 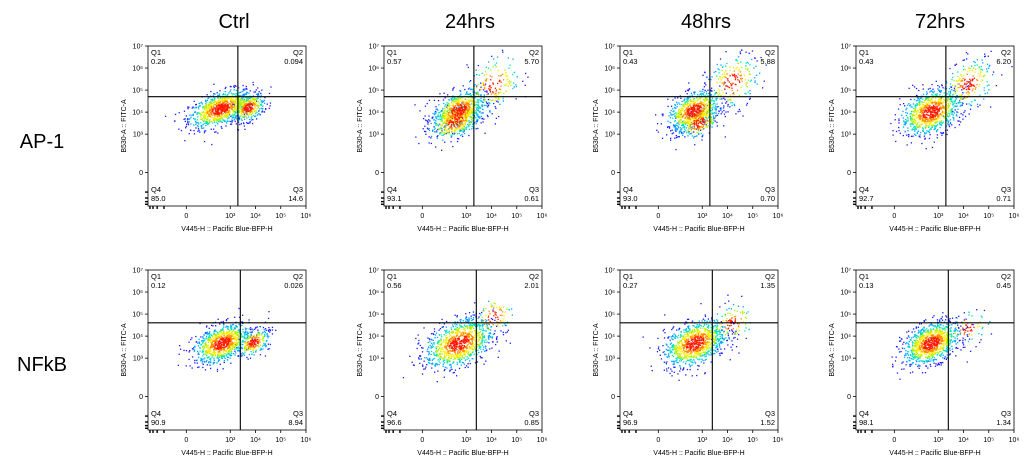 What do you see at coordinates (702, 216) in the screenshot?
I see `x-tick-label: 10³` at bounding box center [702, 216].